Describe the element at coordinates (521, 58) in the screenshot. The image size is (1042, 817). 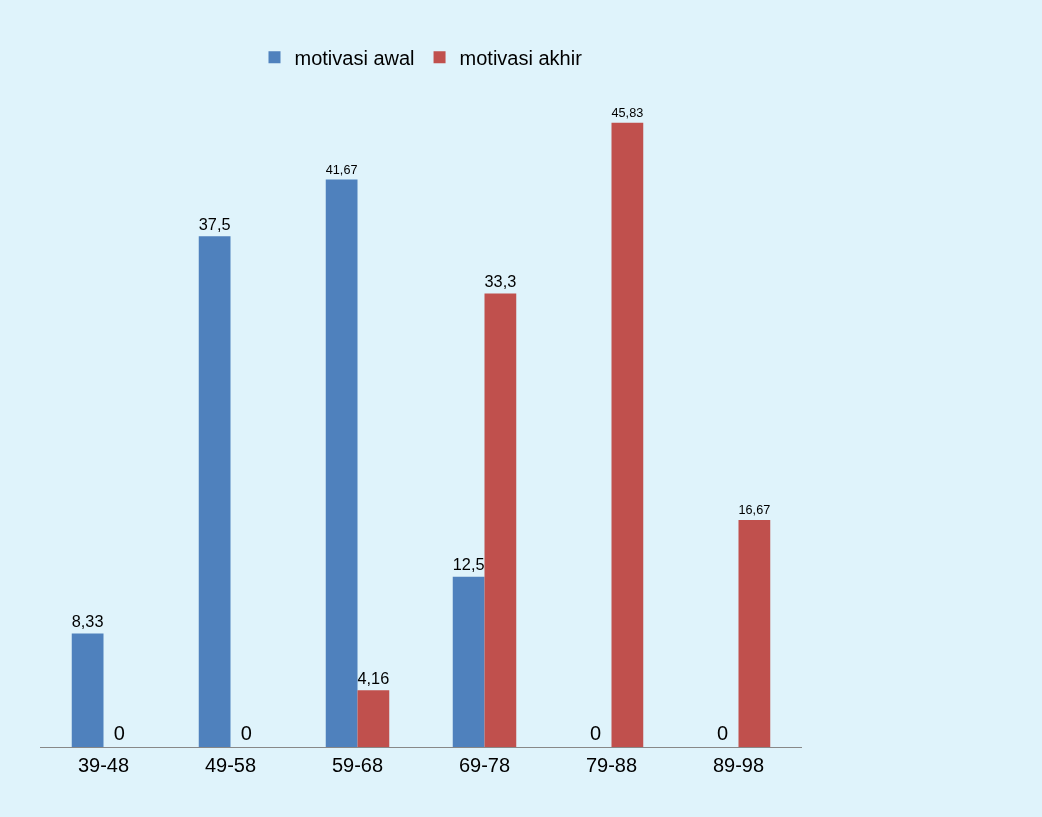
I see `legend-label: motivasi akhir` at that location.